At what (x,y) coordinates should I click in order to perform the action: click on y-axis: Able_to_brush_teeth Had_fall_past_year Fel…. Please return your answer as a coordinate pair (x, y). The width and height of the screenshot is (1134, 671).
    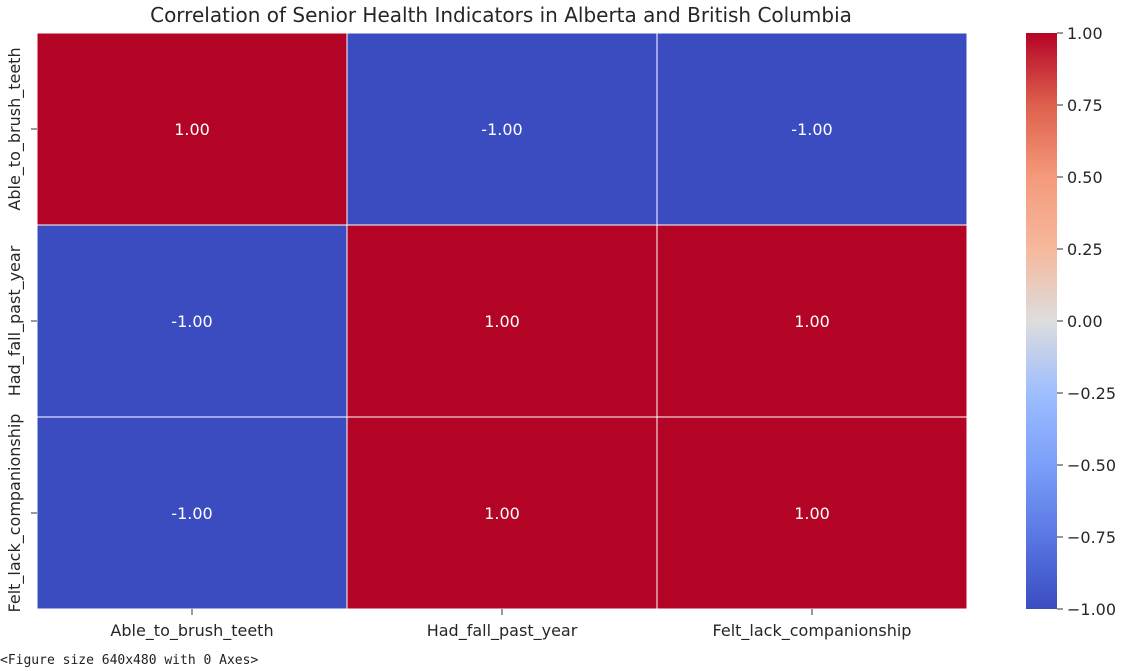
    Looking at the image, I should click on (21, 329).